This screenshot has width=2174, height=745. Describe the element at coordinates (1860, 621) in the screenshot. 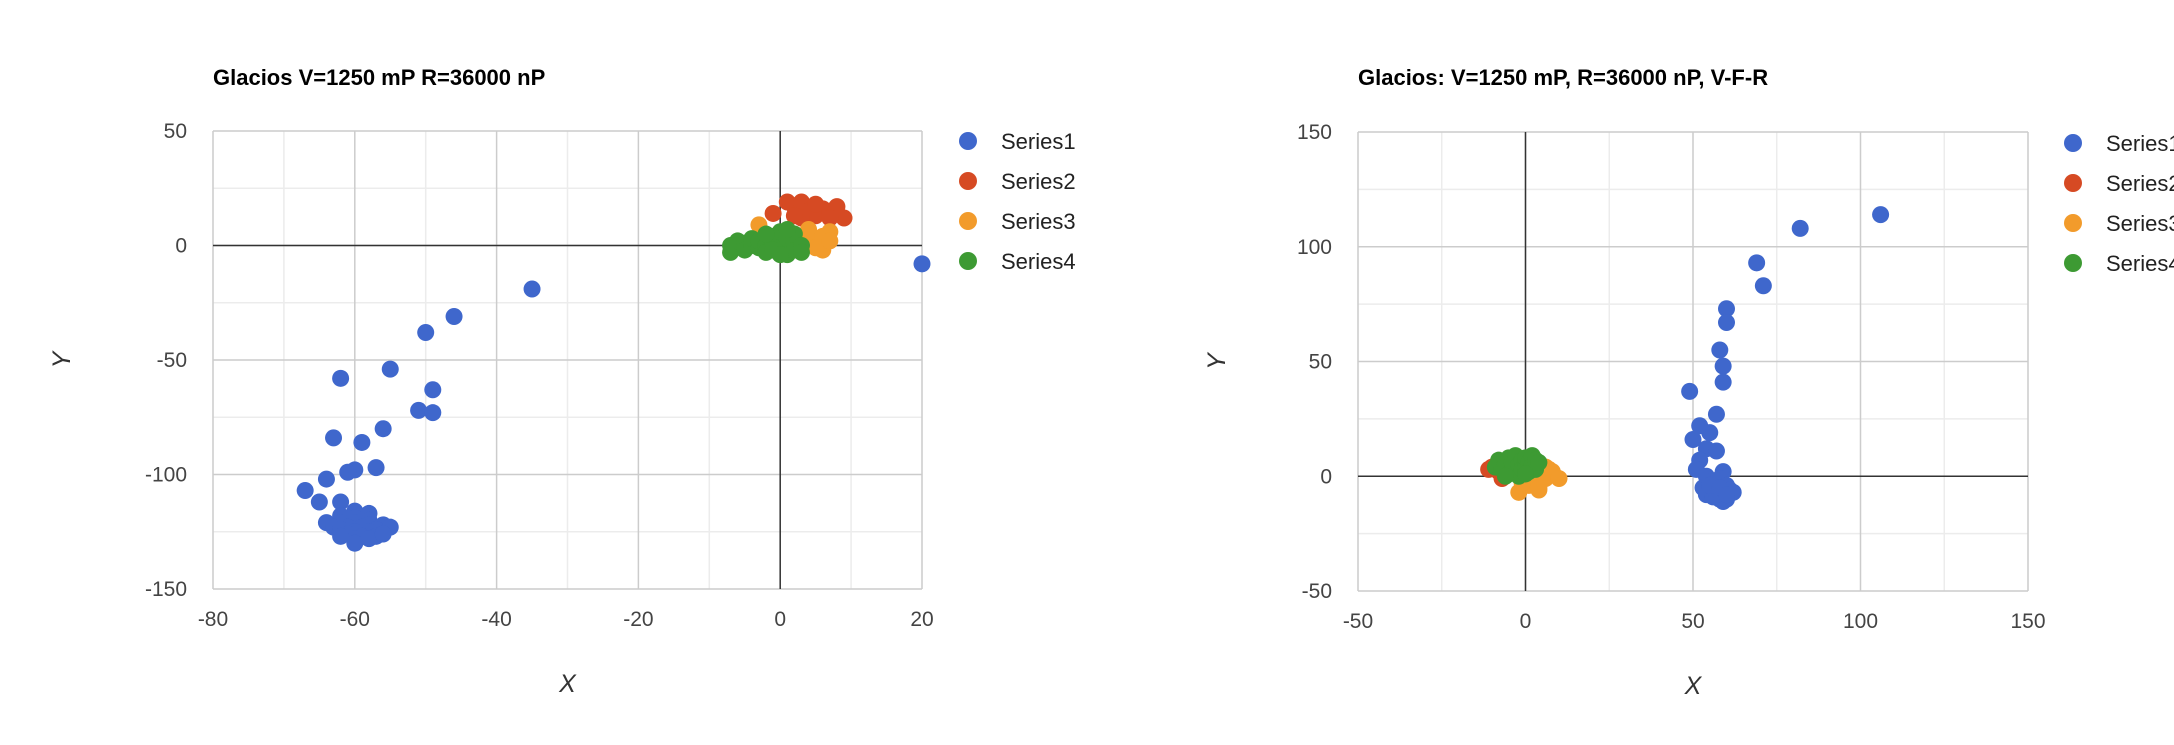

I see `x-tick-label: 100` at that location.